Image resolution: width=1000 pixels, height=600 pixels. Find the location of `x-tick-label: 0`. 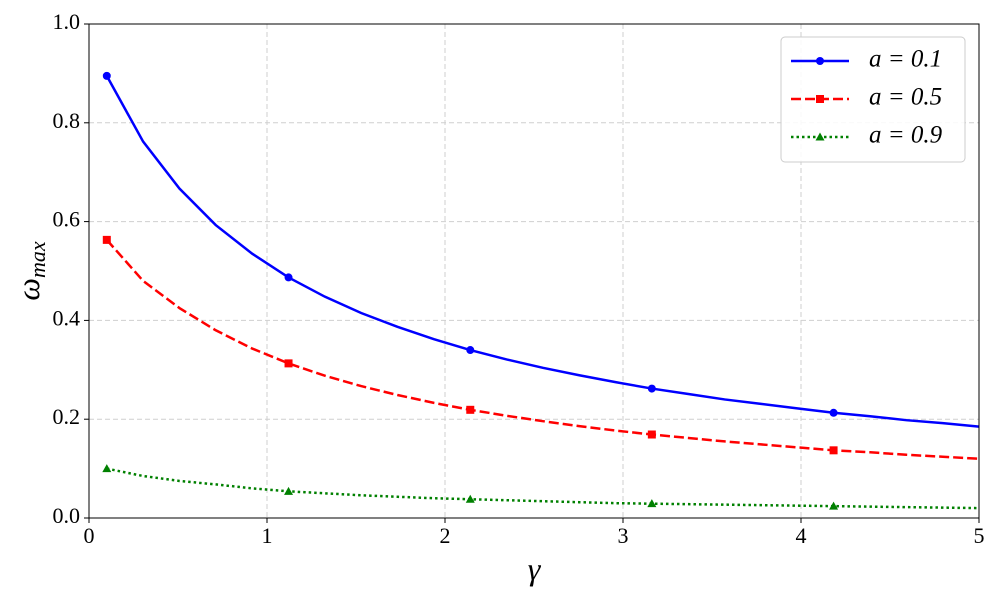

x-tick-label: 0 is located at coordinates (89, 535).